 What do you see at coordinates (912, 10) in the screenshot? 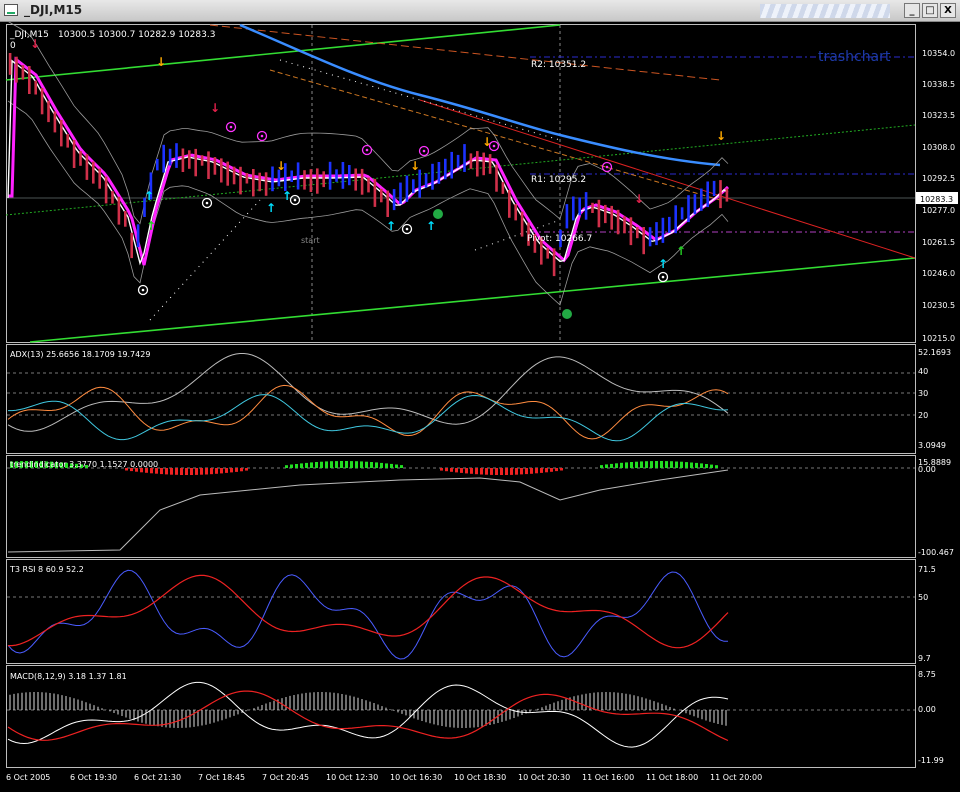
I see `minimize-button: _` at bounding box center [912, 10].